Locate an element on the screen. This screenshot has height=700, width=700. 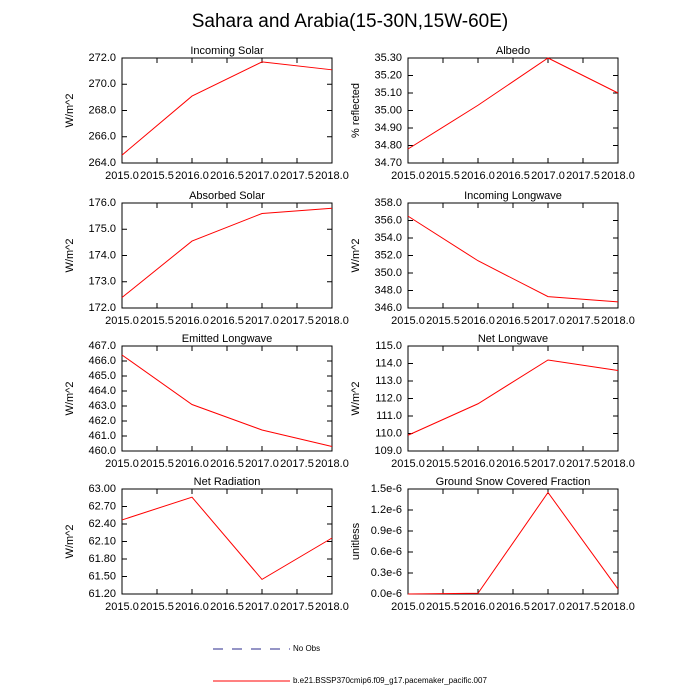
panel-title: Incoming Solar is located at coordinates (227, 51).